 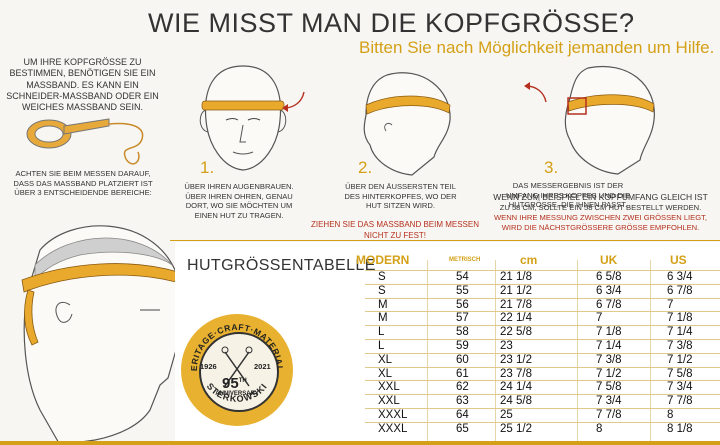 I want to click on cell-us: 8, so click(x=670, y=415).